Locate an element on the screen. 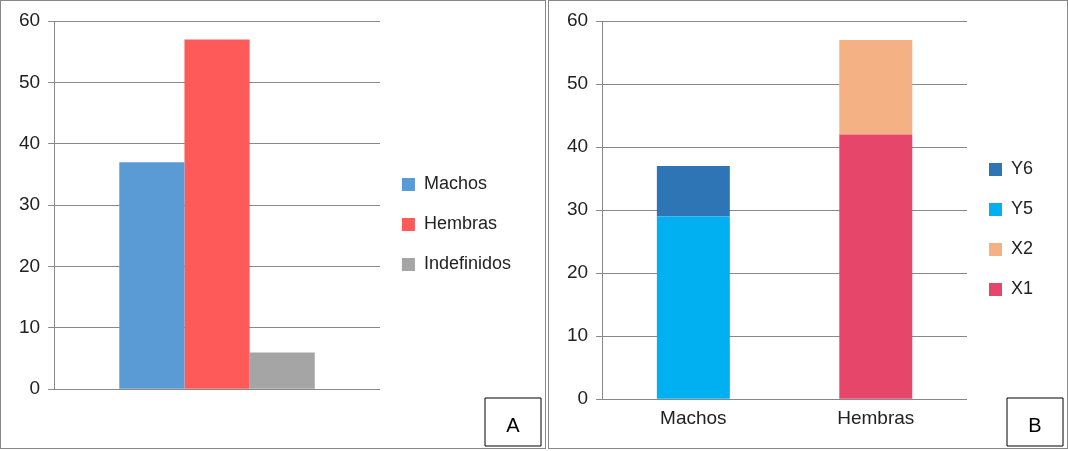 Image resolution: width=1068 pixels, height=451 pixels. legend-label: Indefinidos is located at coordinates (467, 263).